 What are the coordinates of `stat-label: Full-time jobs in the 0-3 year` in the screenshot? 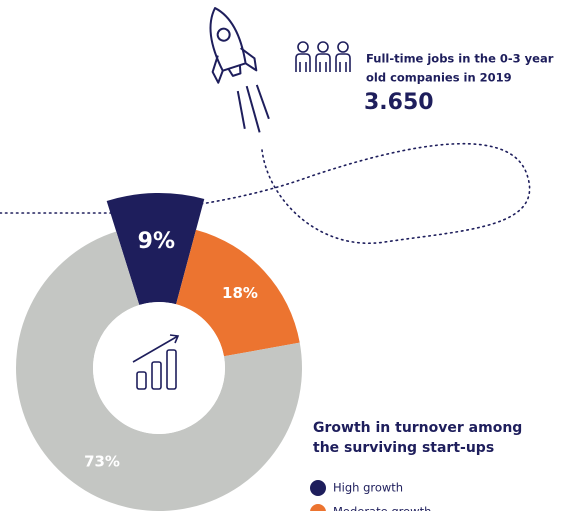 It's located at (460, 59).